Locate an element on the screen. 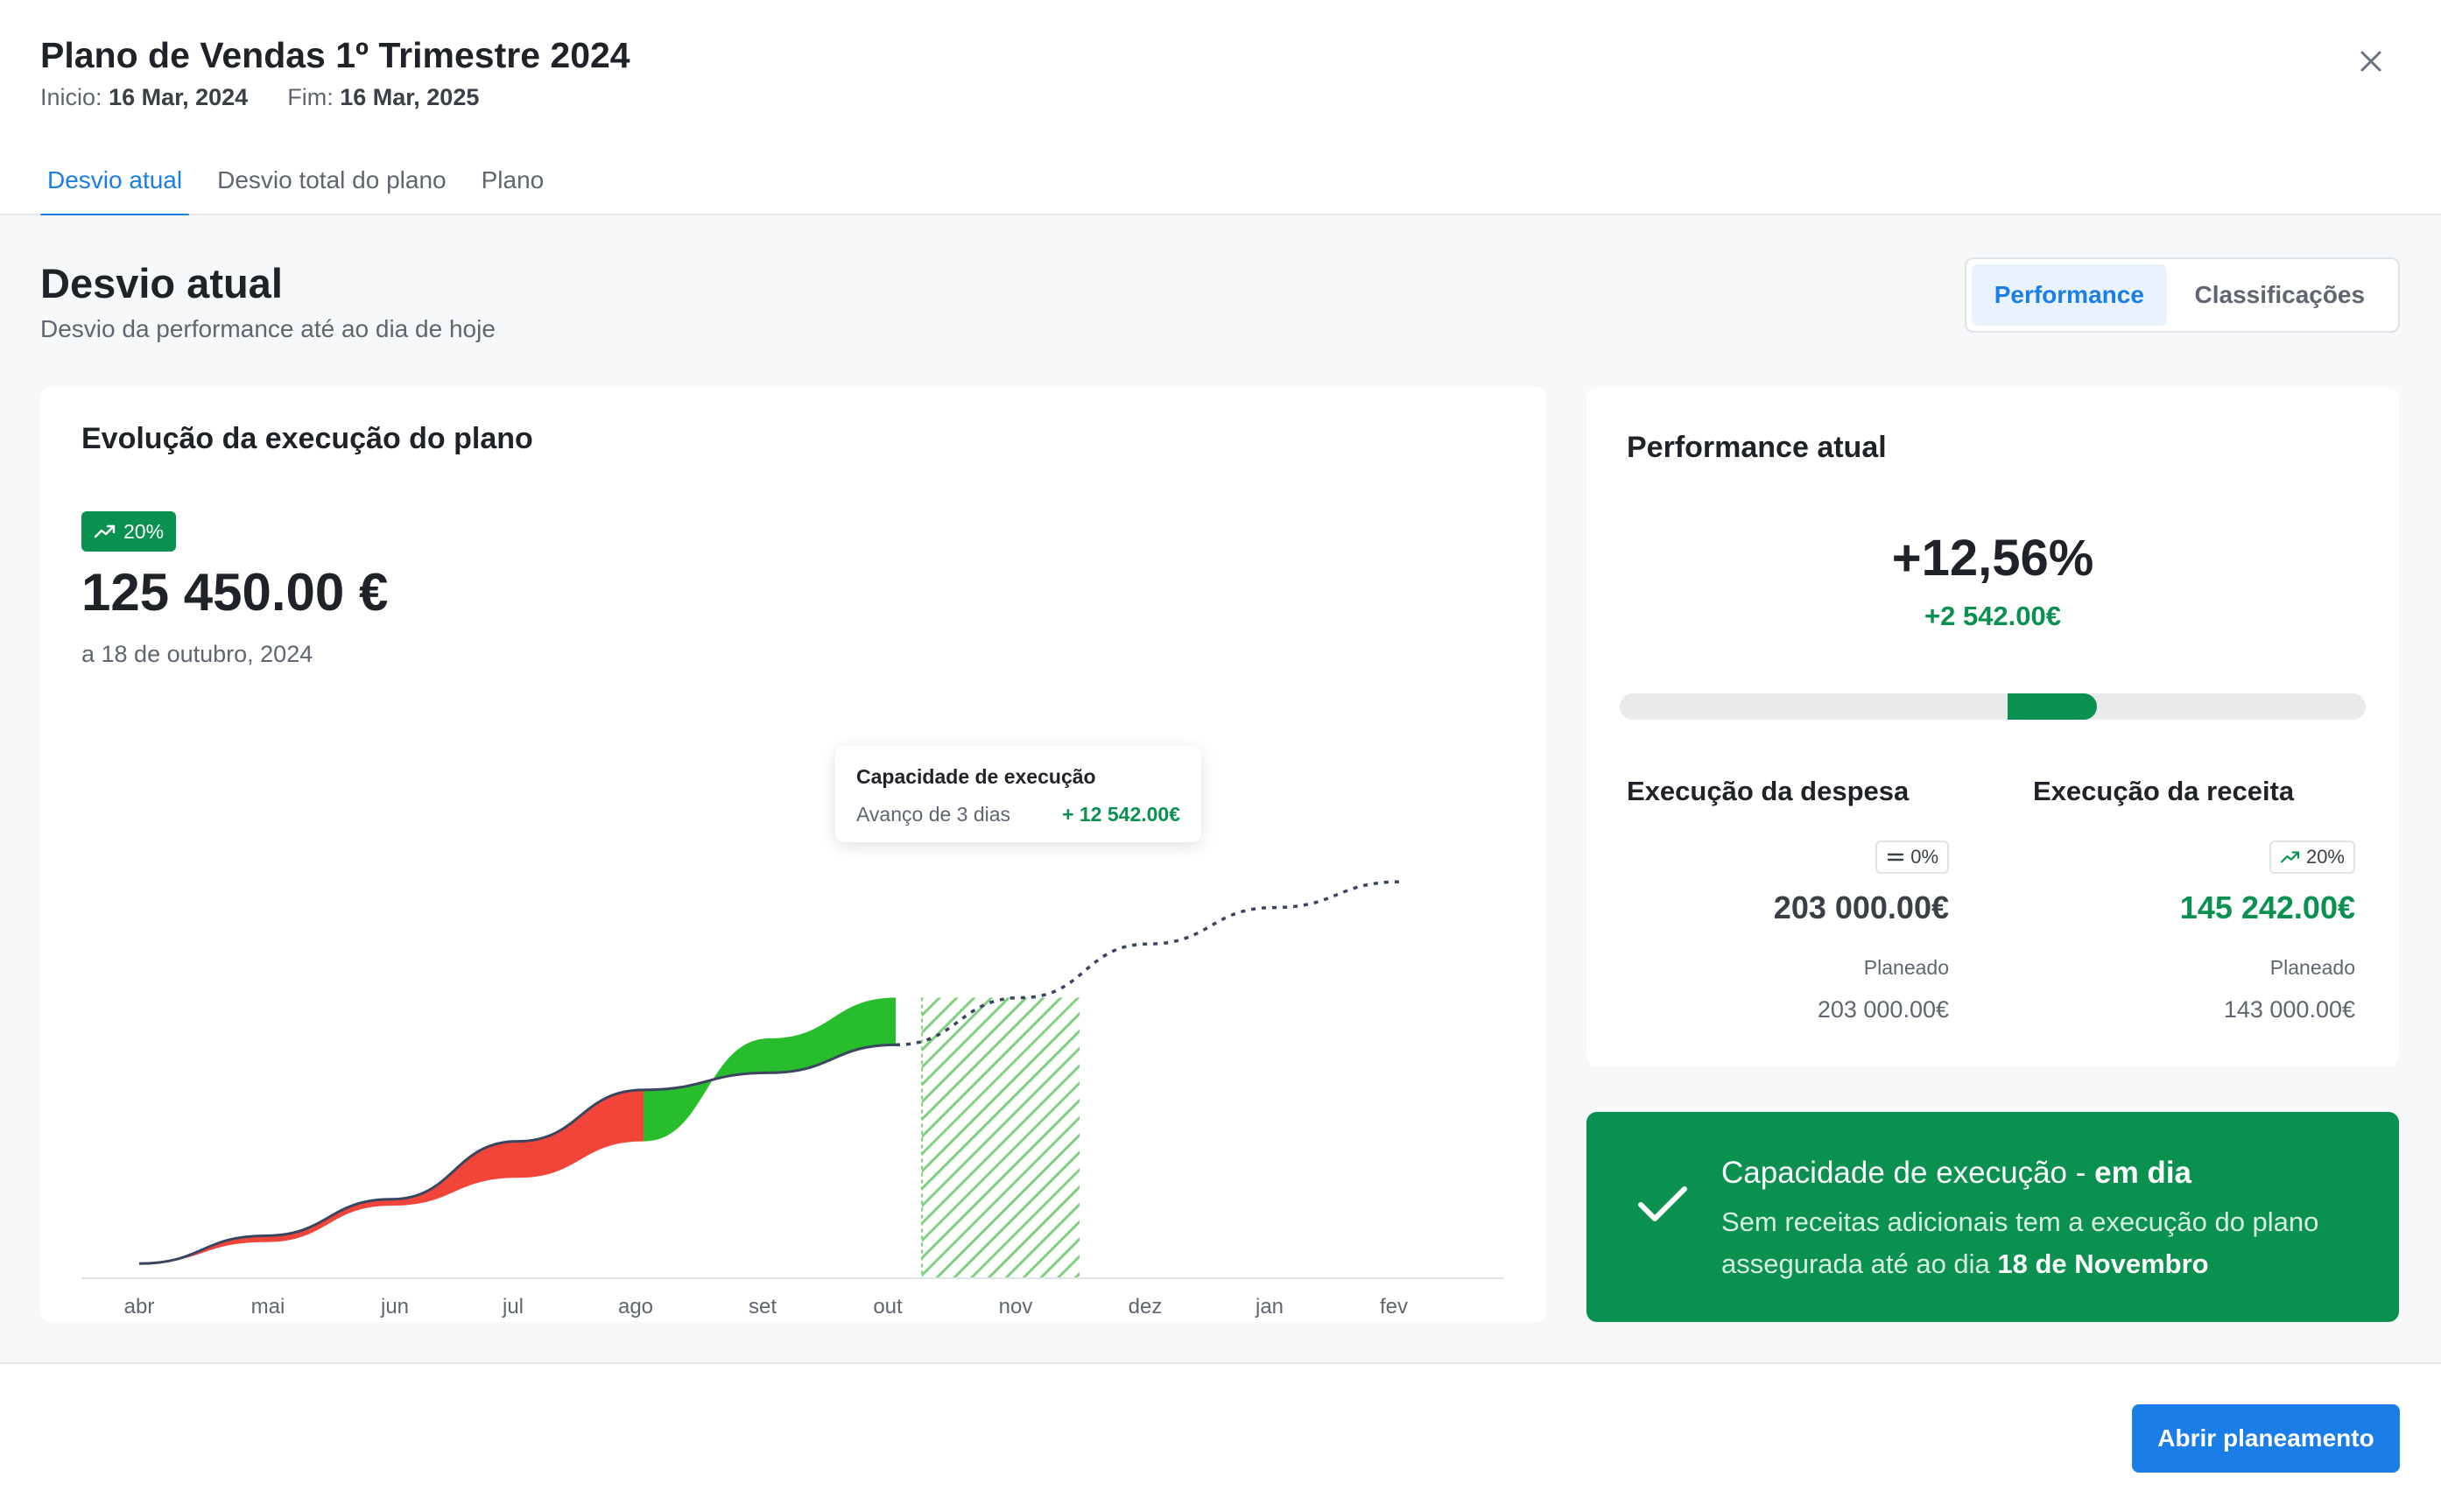 This screenshot has width=2441, height=1512. x-tick-jun: jun is located at coordinates (394, 1307).